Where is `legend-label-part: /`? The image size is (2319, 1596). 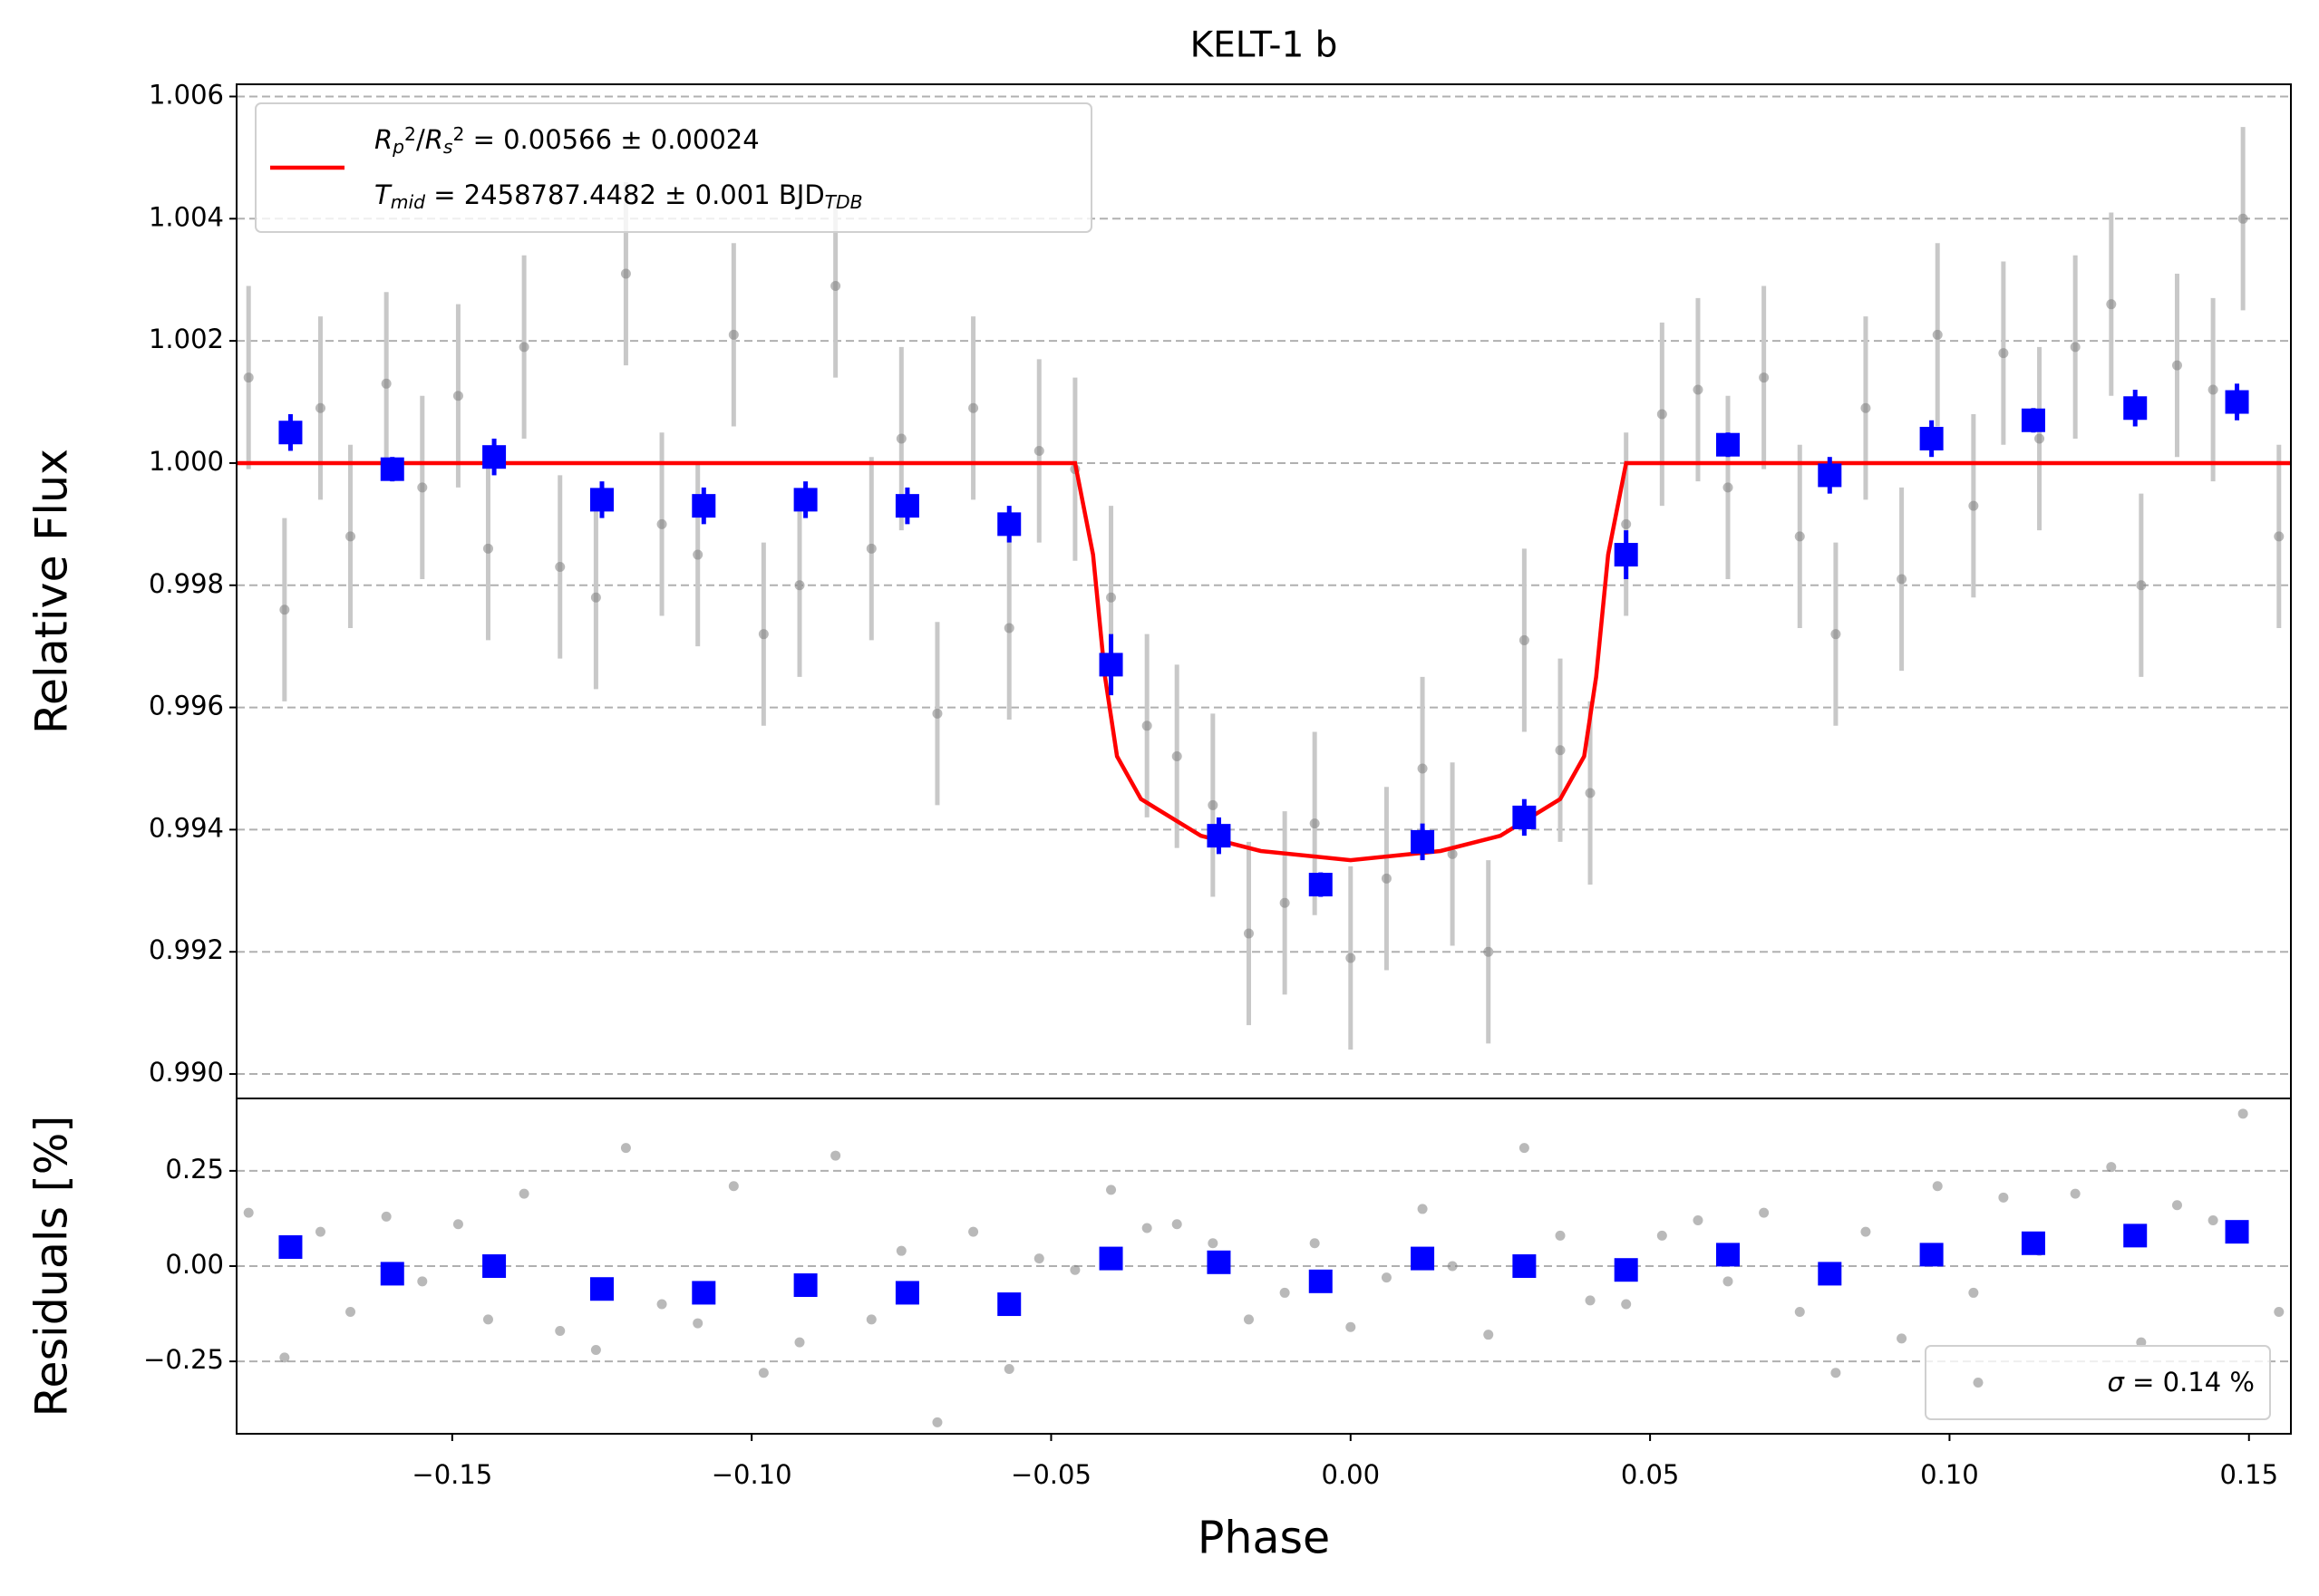
legend-label-part: / is located at coordinates (420, 139).